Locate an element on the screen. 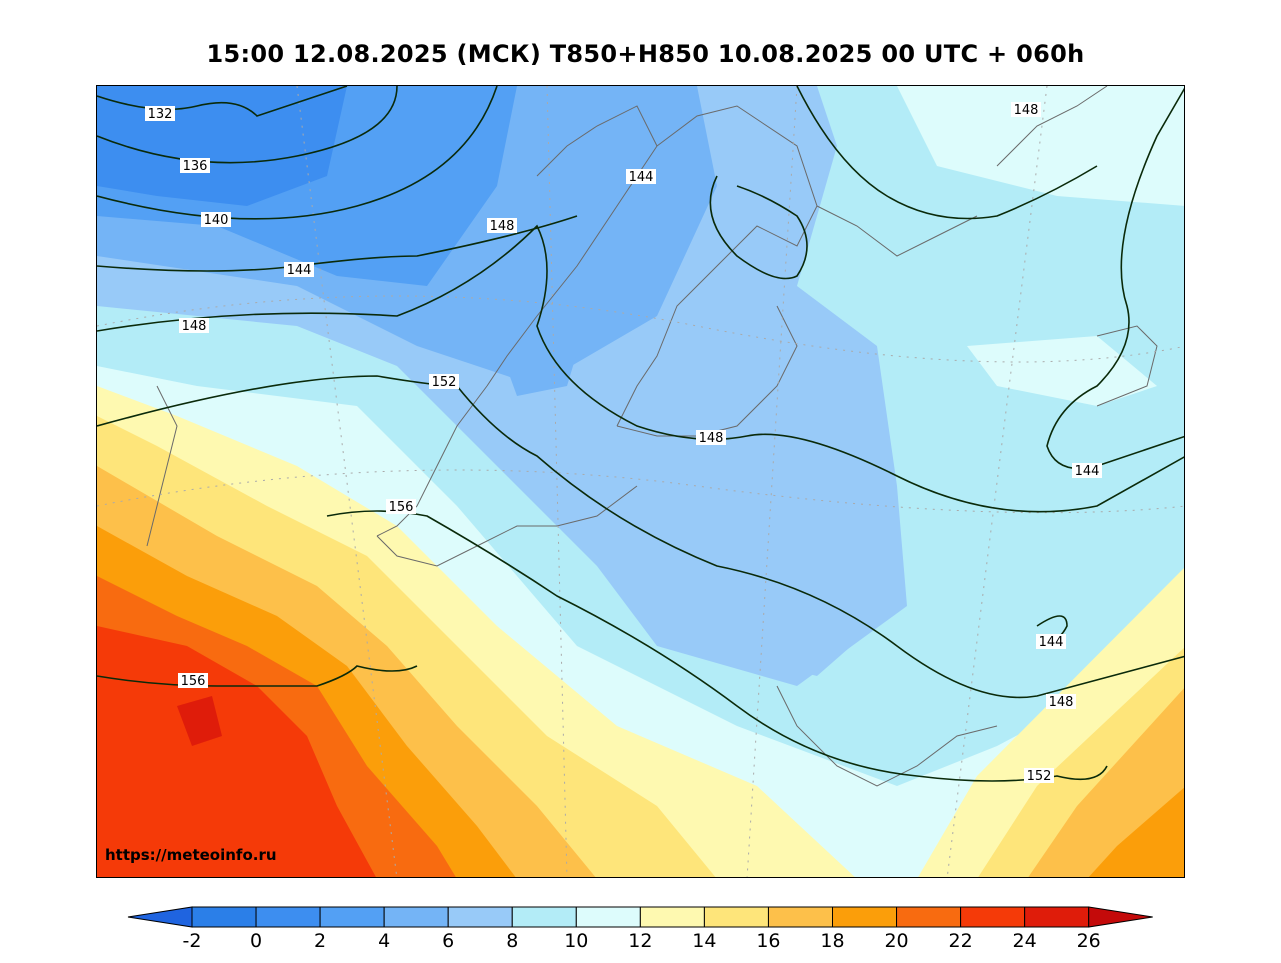 This screenshot has height=963, width=1281. isohypse-label-148e: 148 is located at coordinates (1061, 702).